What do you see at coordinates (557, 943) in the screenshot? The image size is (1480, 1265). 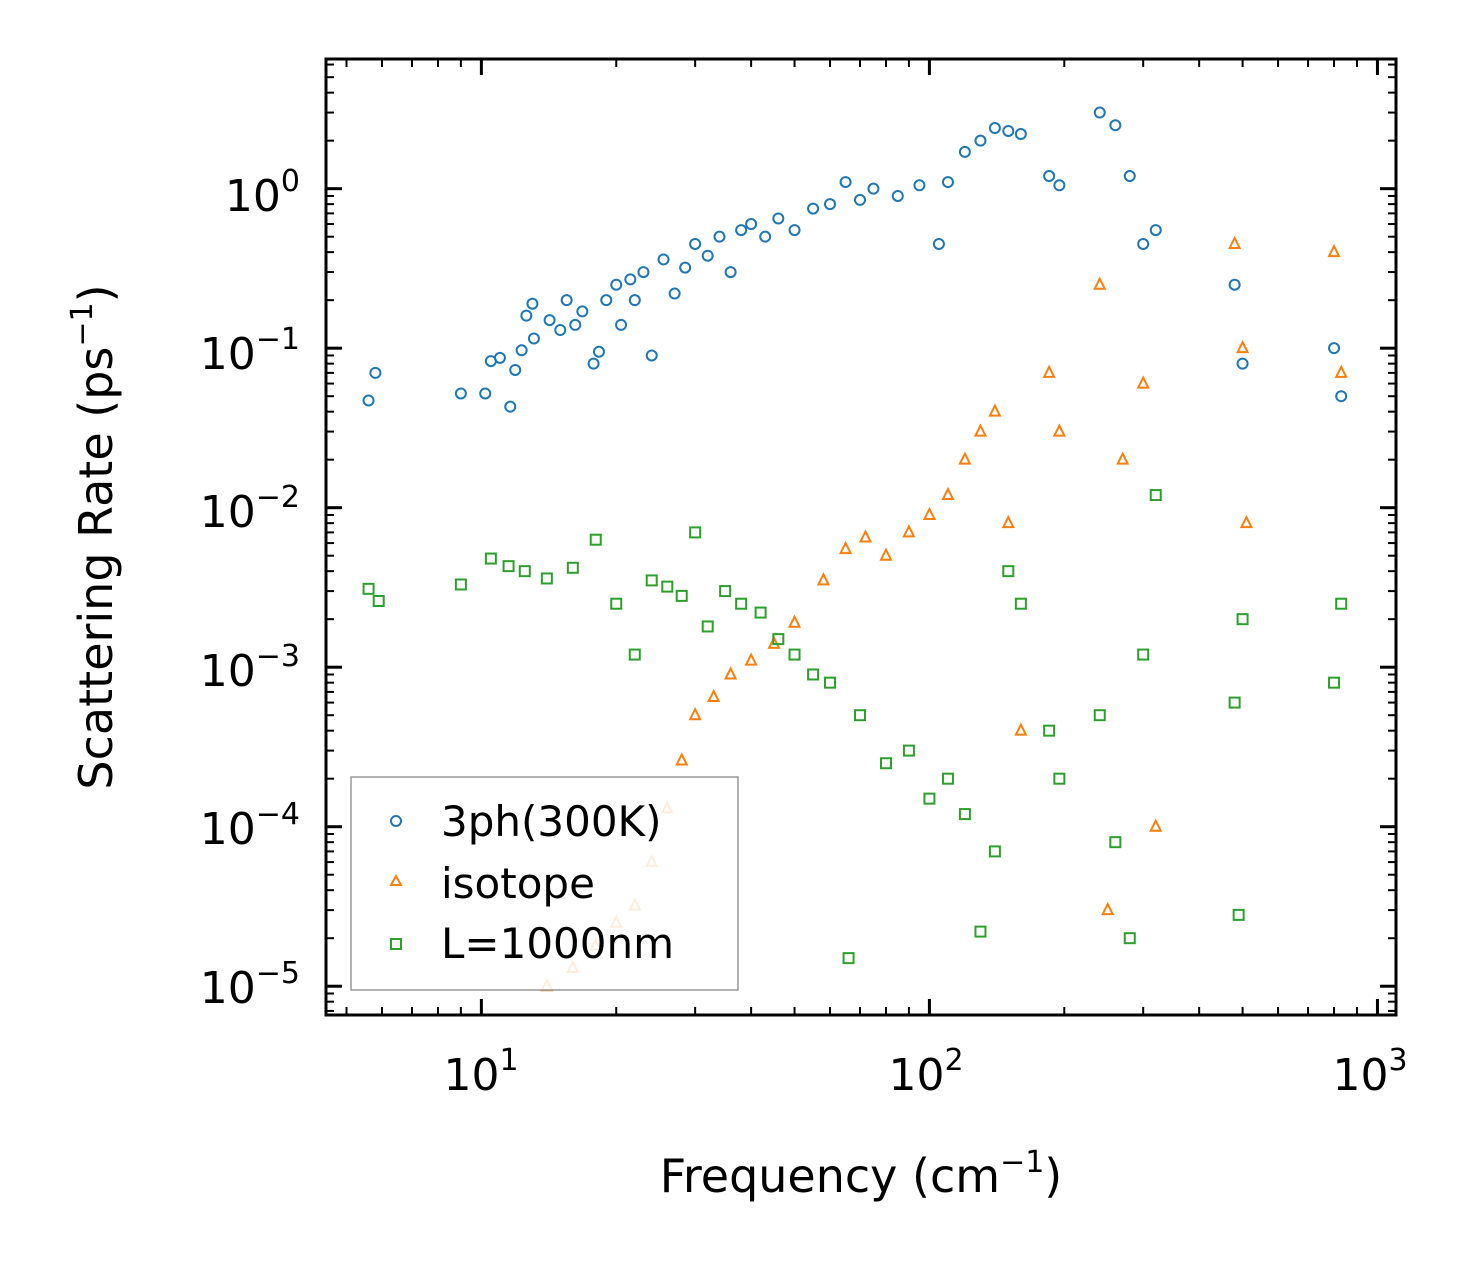 I see `legend-label-l1000nm: L=1000nm` at bounding box center [557, 943].